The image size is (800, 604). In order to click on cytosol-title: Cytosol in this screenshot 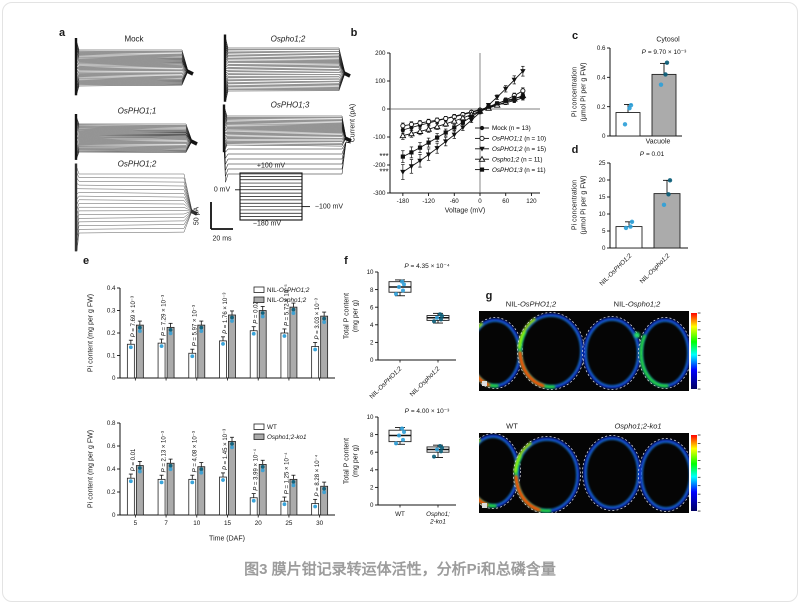, I will do `click(668, 40)`.